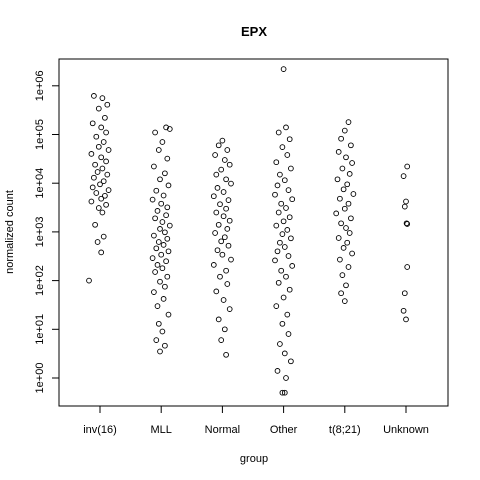 Image resolution: width=480 pixels, height=480 pixels. What do you see at coordinates (254, 31) in the screenshot?
I see `chart-title: EPX` at bounding box center [254, 31].